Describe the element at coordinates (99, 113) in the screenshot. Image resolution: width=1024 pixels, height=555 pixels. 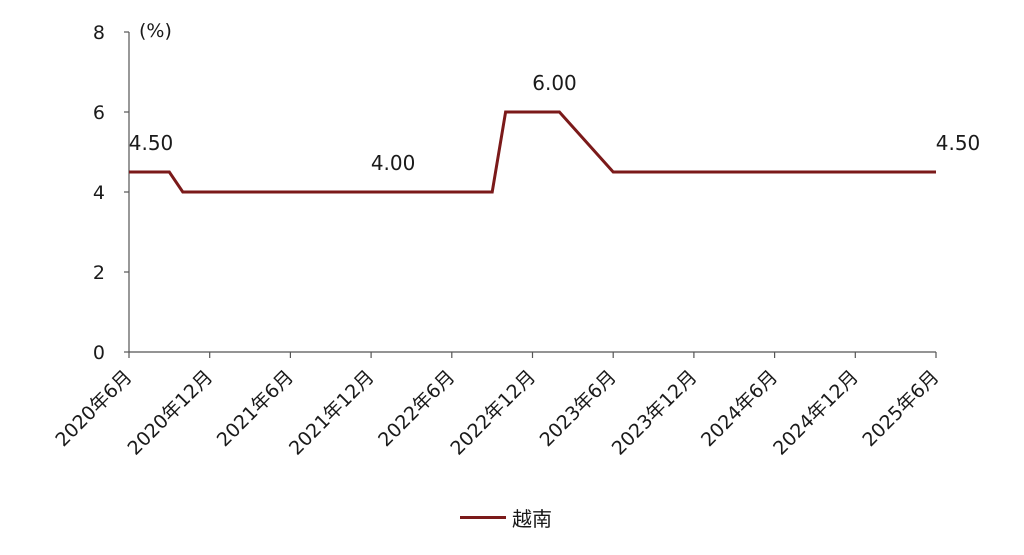
I see `y-tick-label: 6` at that location.